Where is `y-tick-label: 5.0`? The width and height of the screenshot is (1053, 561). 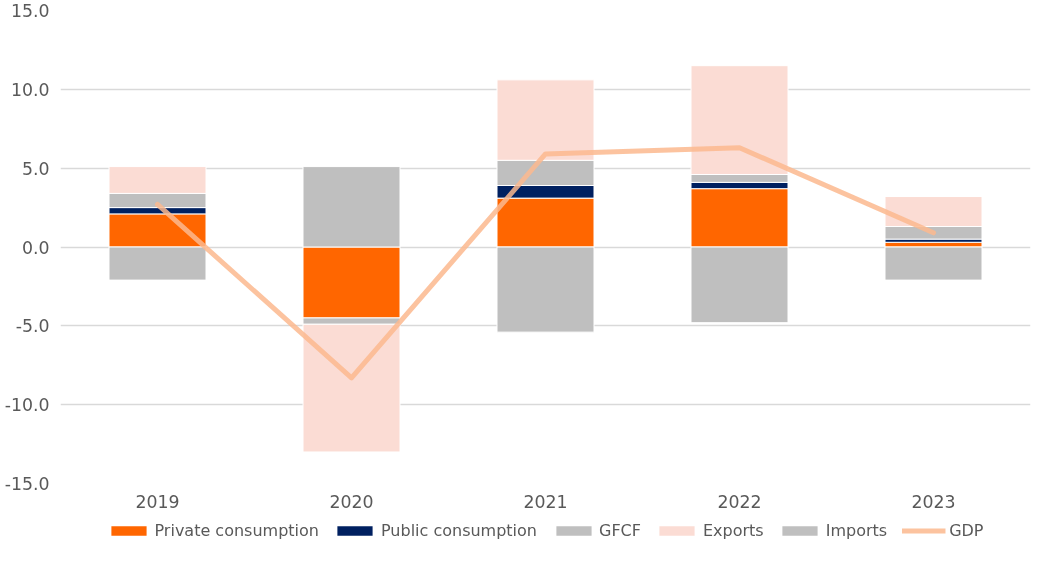 y-tick-label: 5.0 is located at coordinates (35, 168).